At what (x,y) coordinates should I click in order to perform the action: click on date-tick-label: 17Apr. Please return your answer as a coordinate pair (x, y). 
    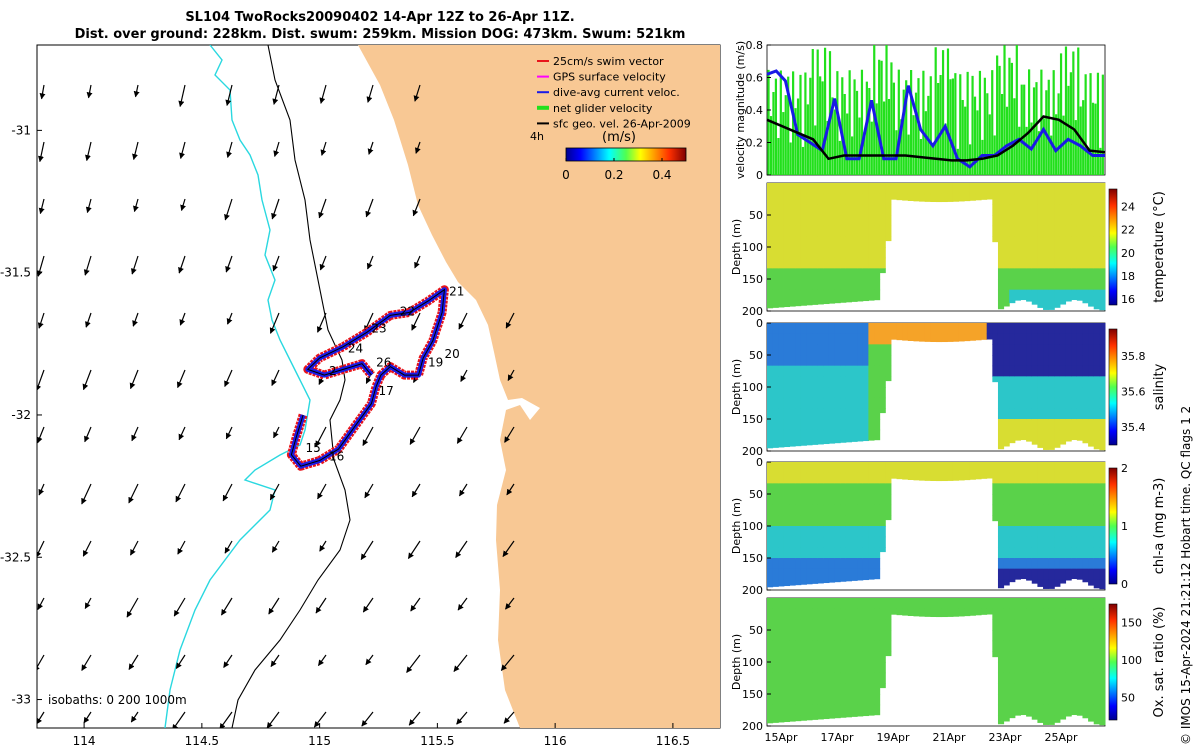
    Looking at the image, I should click on (837, 737).